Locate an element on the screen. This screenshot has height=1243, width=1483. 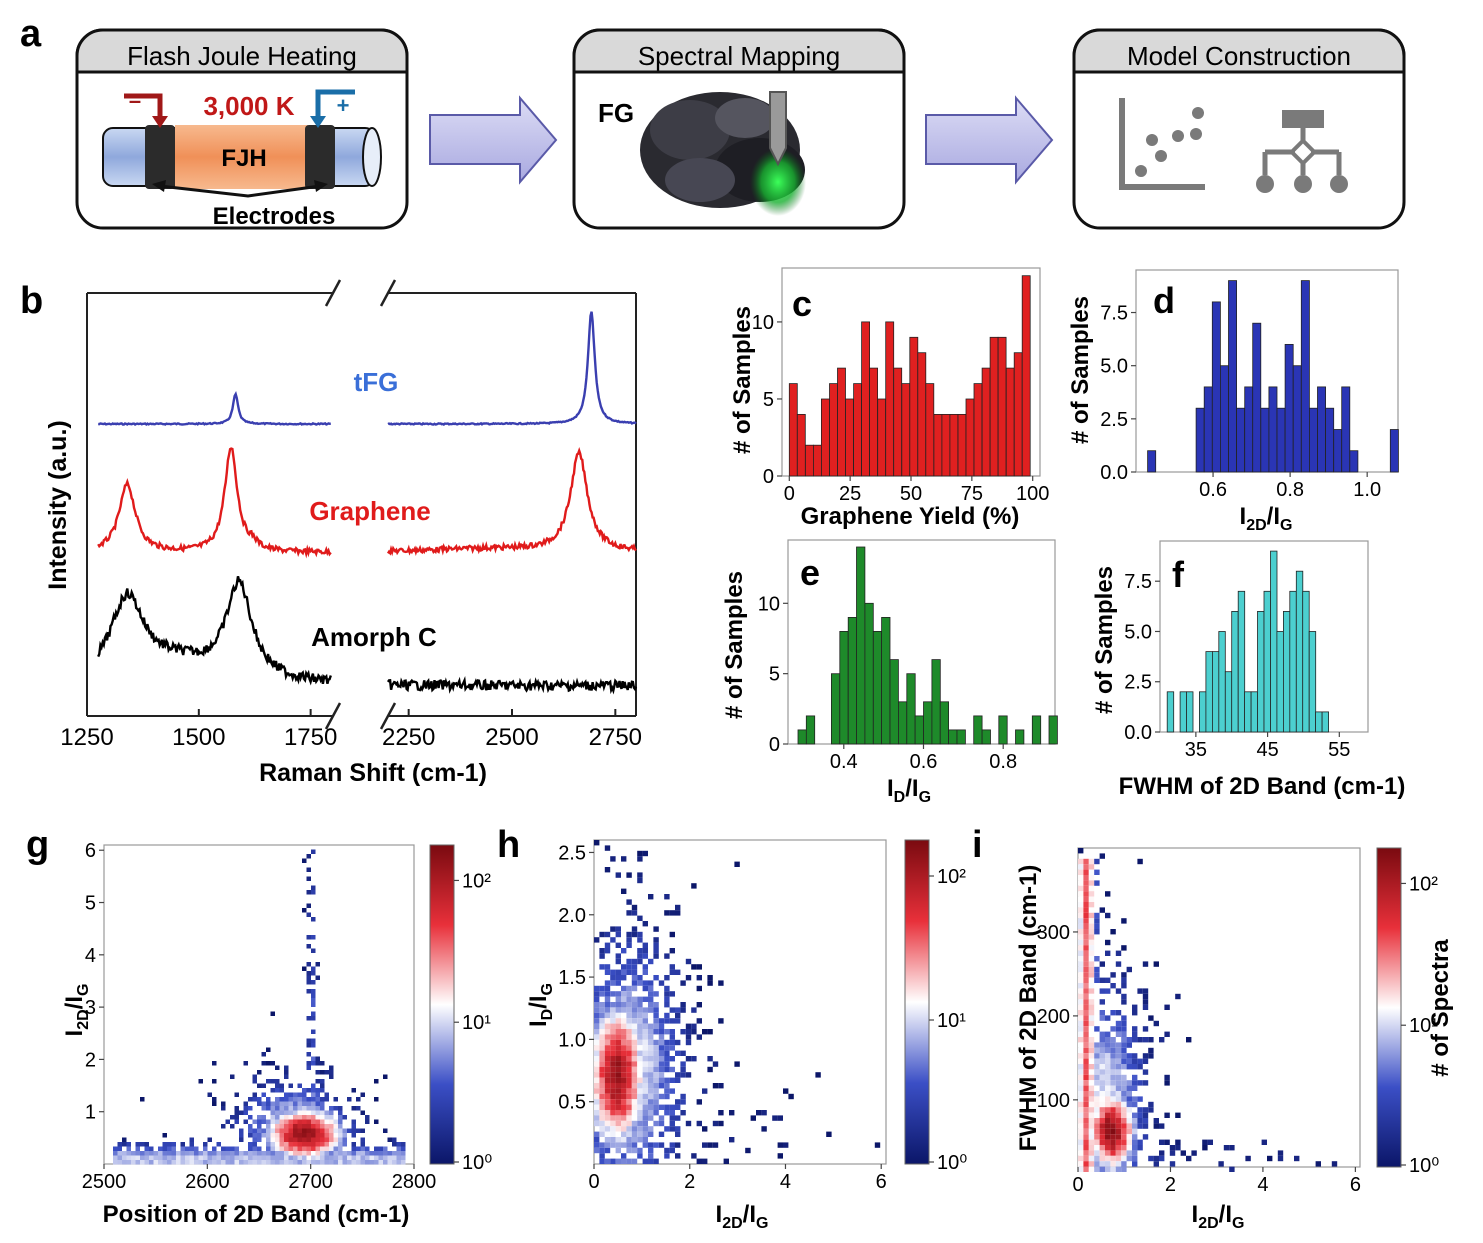
x-tick-label-h: 0 is located at coordinates (593, 1182).